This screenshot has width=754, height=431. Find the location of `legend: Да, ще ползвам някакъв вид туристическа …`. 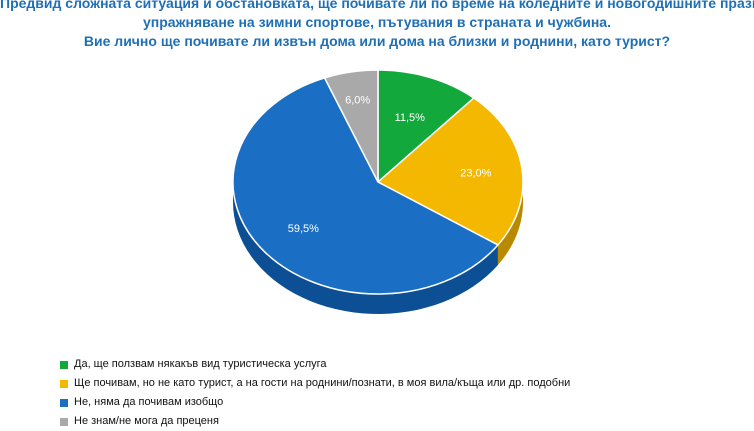

legend: Да, ще ползвам някакъв вид туристическа … is located at coordinates (315, 393).